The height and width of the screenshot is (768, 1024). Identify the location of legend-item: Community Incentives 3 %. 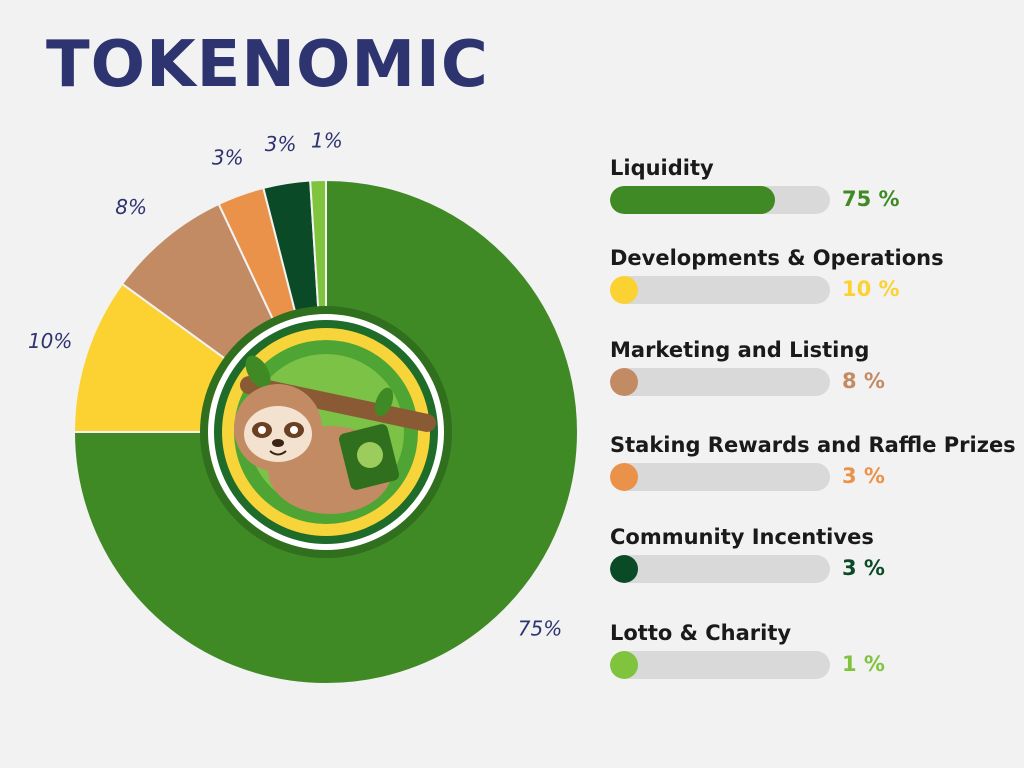
(810, 560).